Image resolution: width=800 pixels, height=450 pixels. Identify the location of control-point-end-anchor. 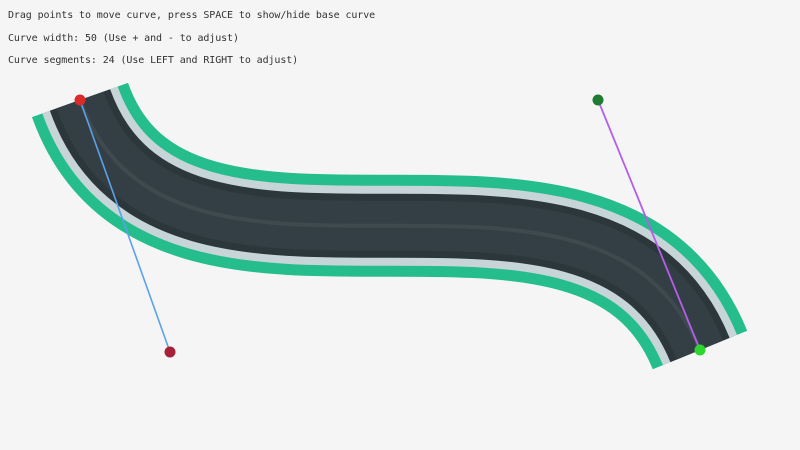
(700, 350).